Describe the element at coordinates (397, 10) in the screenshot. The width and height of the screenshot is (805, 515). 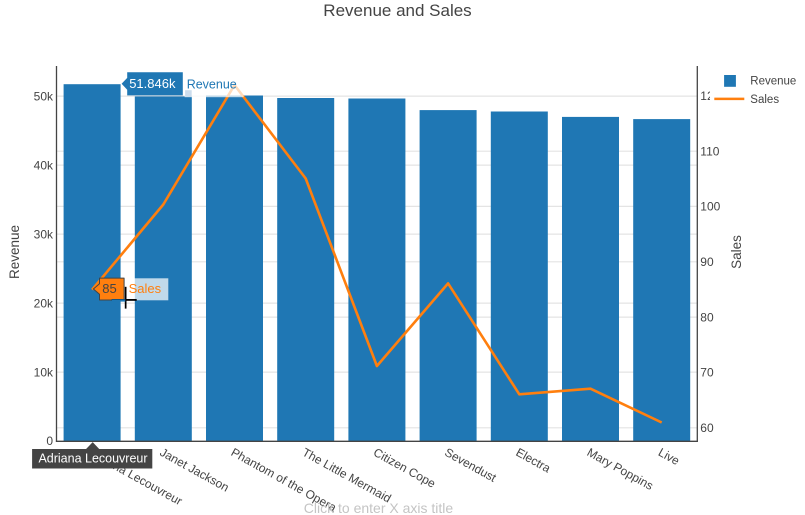
I see `svg-text: Revenue and Sales` at that location.